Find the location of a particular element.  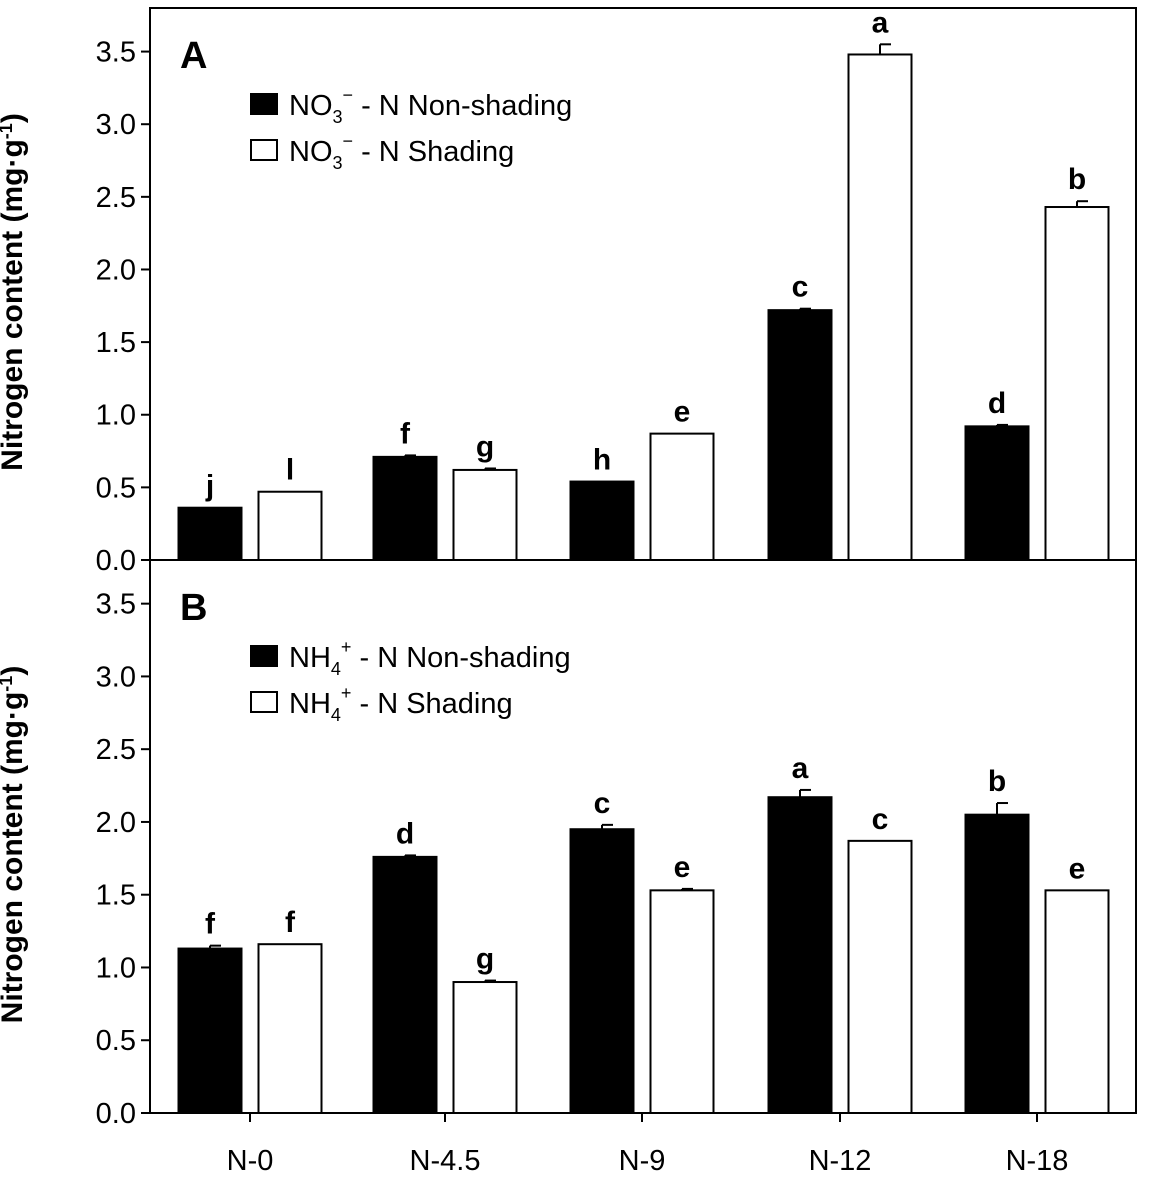

bar-a-s0-c0 is located at coordinates (210, 533).